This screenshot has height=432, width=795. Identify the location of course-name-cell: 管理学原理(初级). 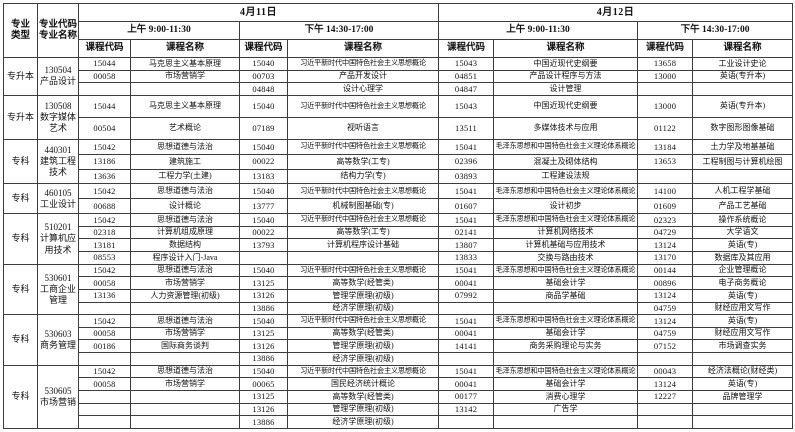
(363, 346).